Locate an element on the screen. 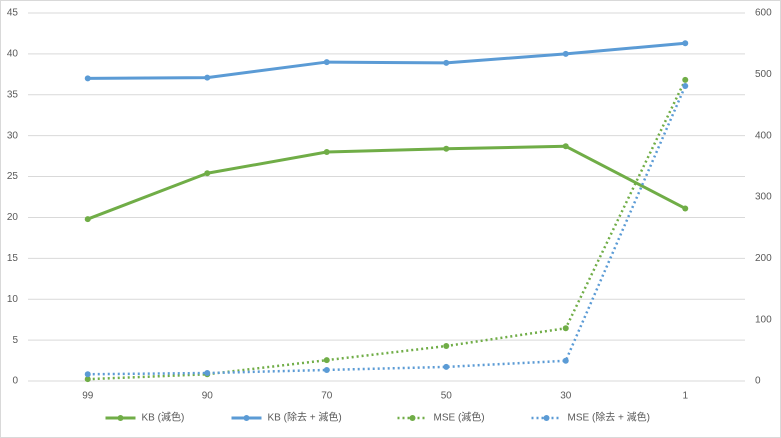  y-tick-label: 5 is located at coordinates (15, 340).